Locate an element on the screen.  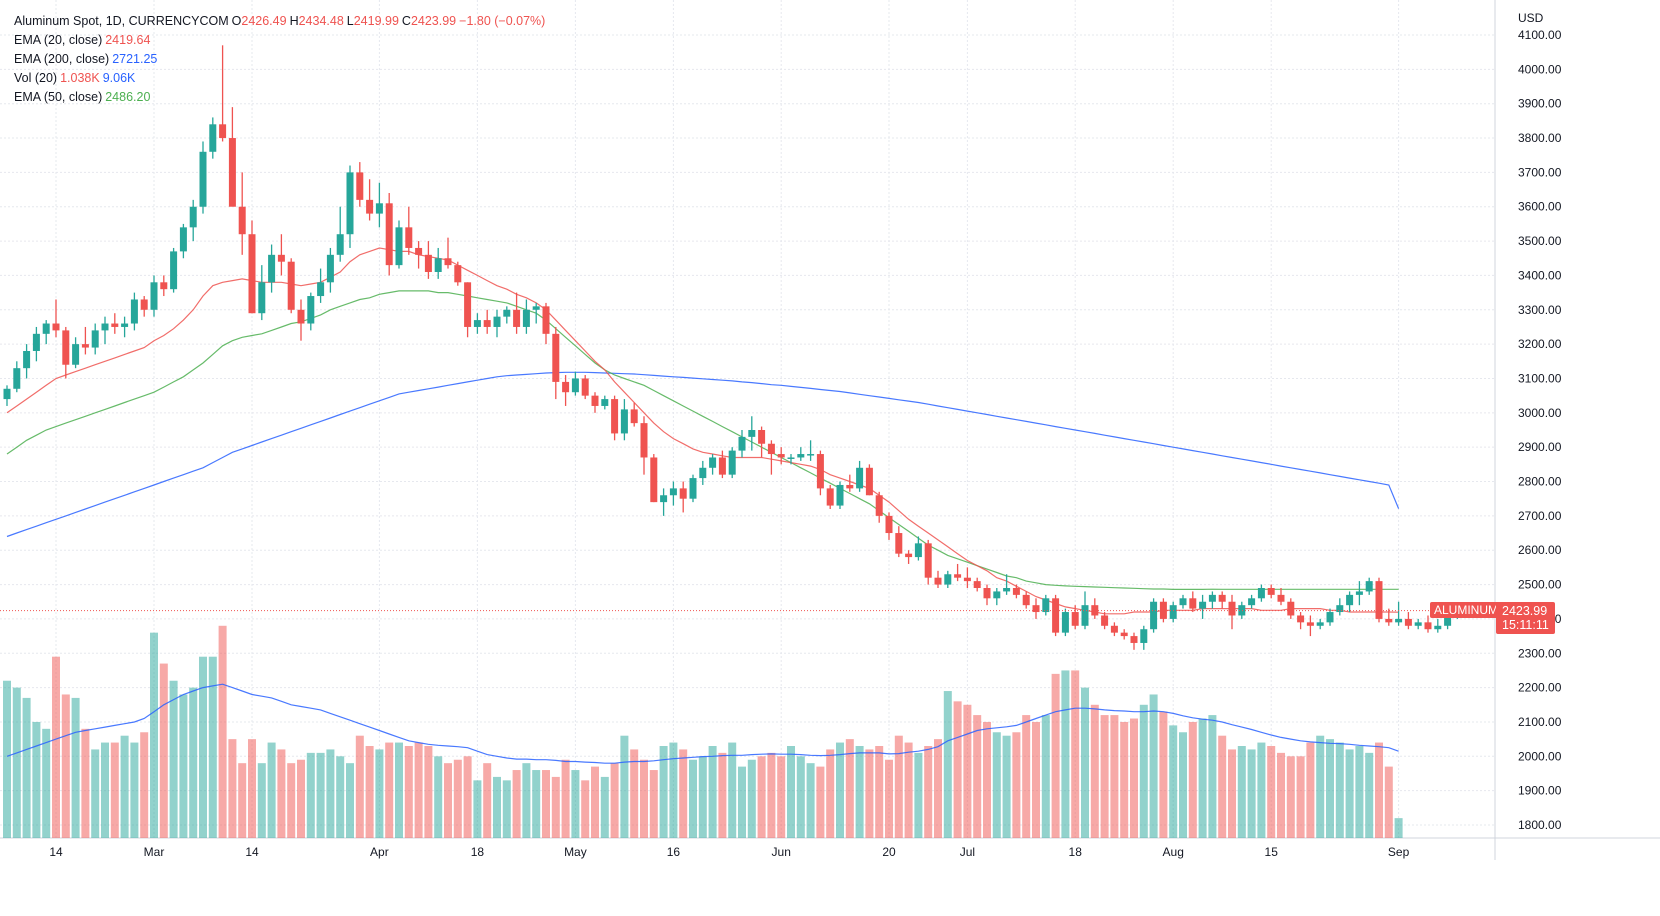
legend-ema50-row: EMA (50, close) 2486.20 is located at coordinates (281, 97).